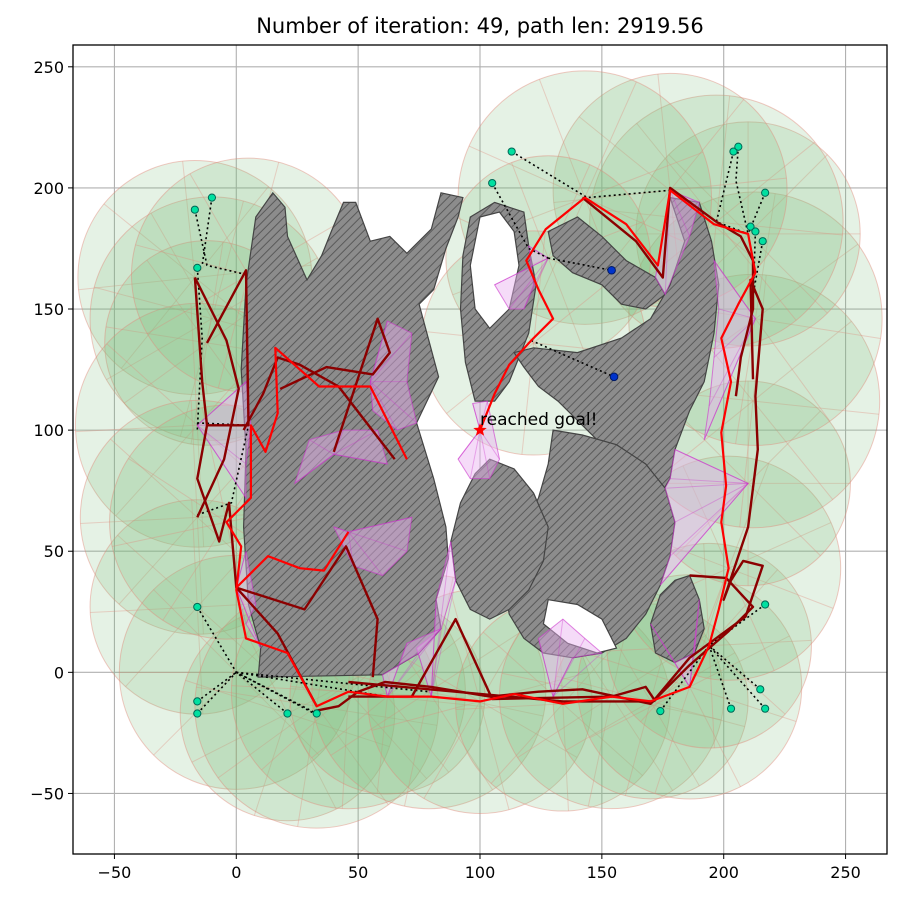  I want to click on y-axis: −50 0 50 100 150 200 250, so click(51, 430).